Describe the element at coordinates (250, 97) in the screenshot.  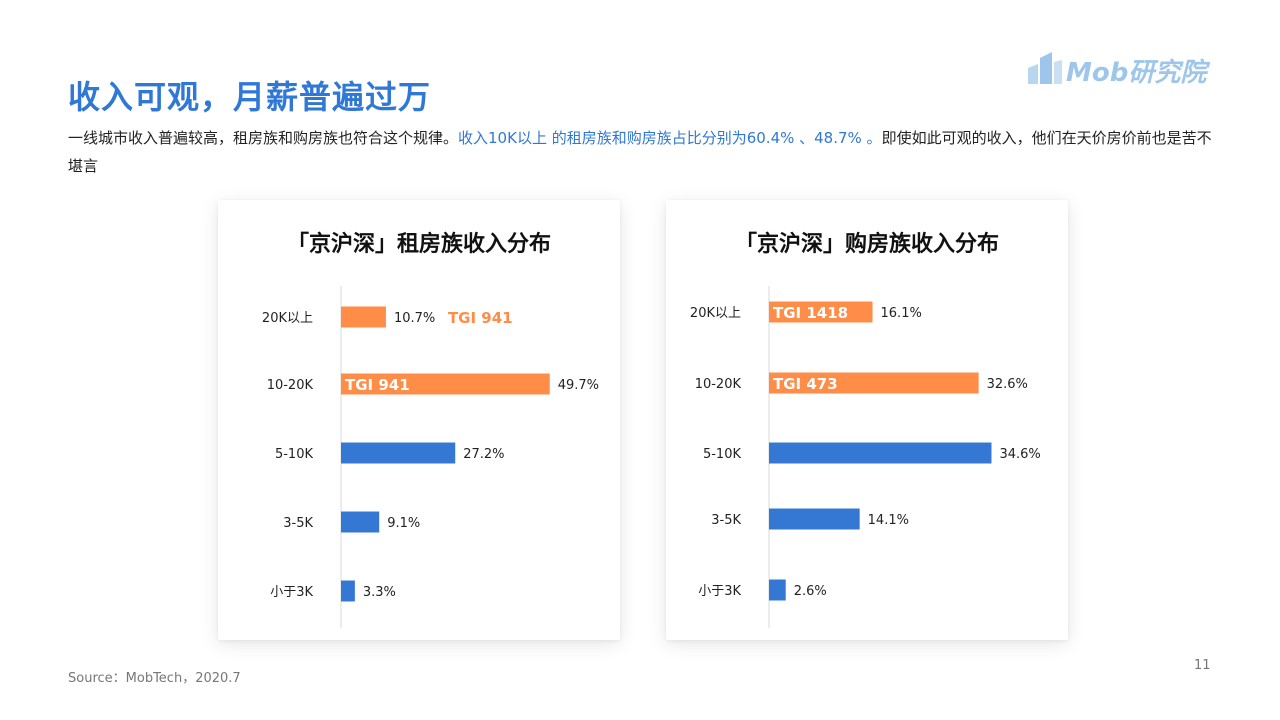
I see `page-title: 收入可观，月薪普遍过万` at that location.